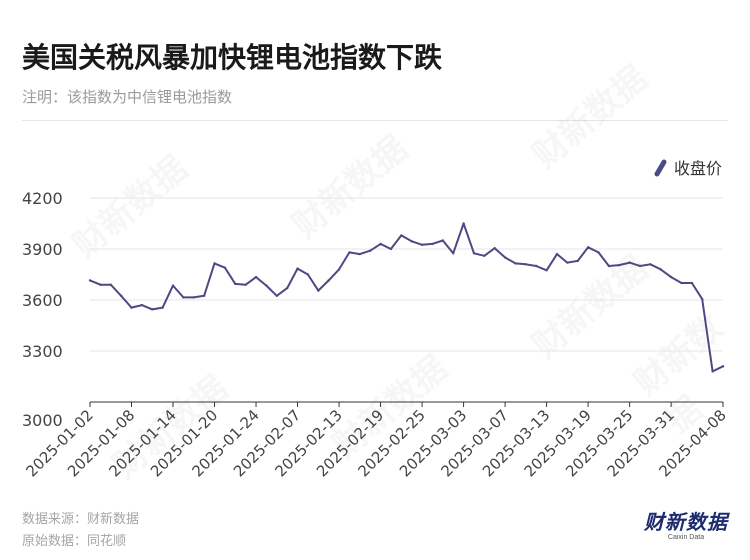  I want to click on logo-text: 财新数据, so click(686, 522).